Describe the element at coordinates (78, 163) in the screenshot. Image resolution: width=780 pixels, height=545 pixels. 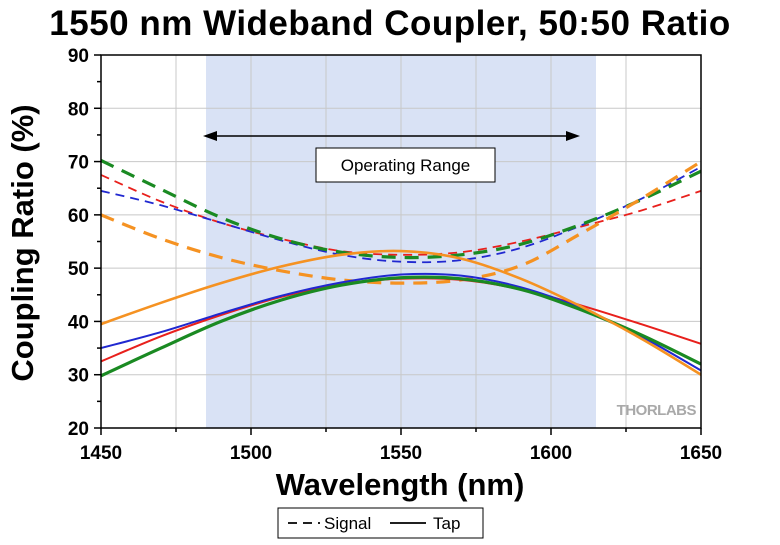
I see `y-tick-label: 70` at that location.